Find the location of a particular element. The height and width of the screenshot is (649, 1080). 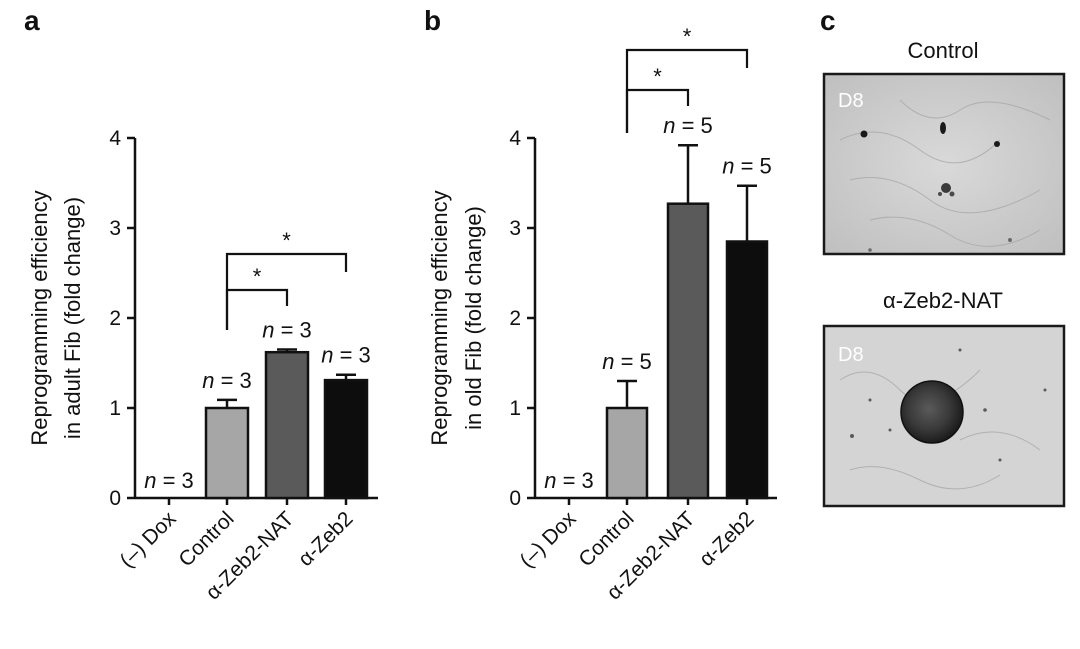

panel-letter-b: b is located at coordinates (432, 20).